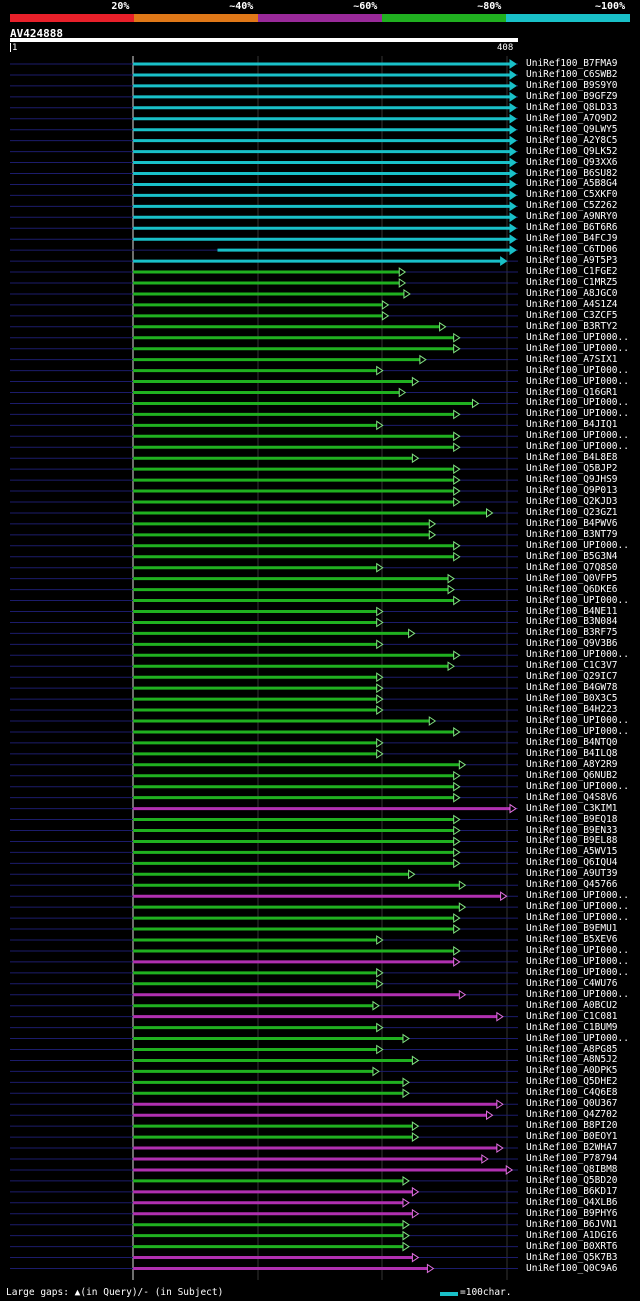 This screenshot has height=1301, width=640. I want to click on hit-label: UniRef100_B4NTQ0, so click(572, 742).